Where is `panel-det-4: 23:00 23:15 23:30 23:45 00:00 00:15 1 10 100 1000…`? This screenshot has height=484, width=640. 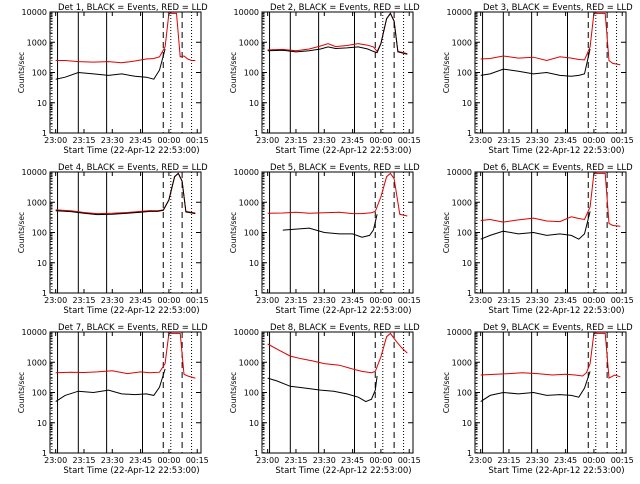 panel-det-4: 23:00 23:15 23:30 23:45 00:00 00:15 1 10 100 1000… is located at coordinates (113, 239).